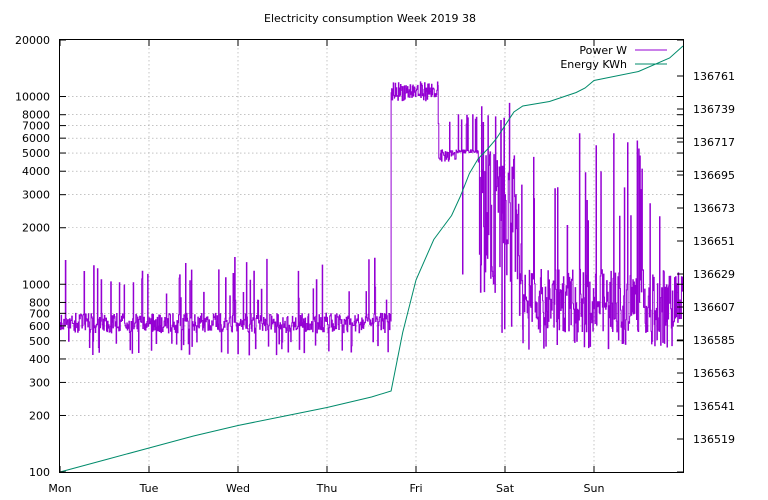  Describe the element at coordinates (714, 439) in the screenshot. I see `y-tick-label-right: 136519` at that location.